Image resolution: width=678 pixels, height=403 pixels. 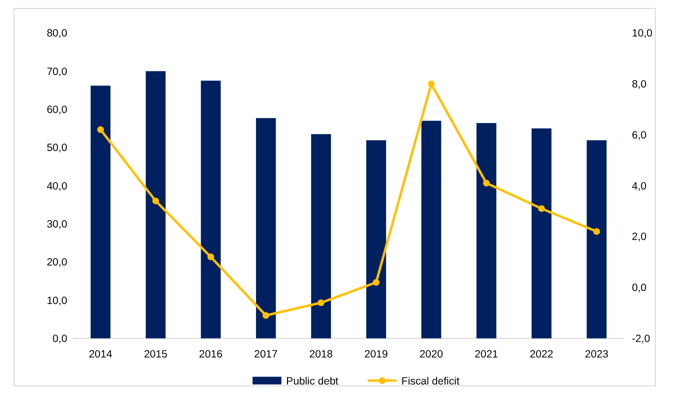 What do you see at coordinates (639, 288) in the screenshot?
I see `y2-tick-label: 0,0` at bounding box center [639, 288].